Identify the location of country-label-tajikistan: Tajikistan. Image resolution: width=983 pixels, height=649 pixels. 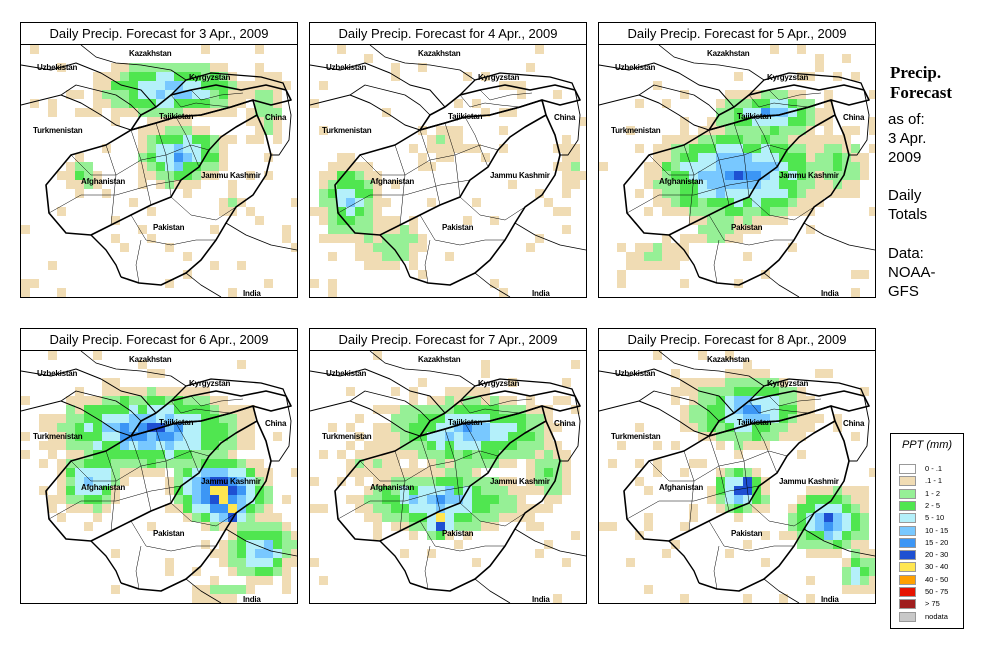
(754, 116).